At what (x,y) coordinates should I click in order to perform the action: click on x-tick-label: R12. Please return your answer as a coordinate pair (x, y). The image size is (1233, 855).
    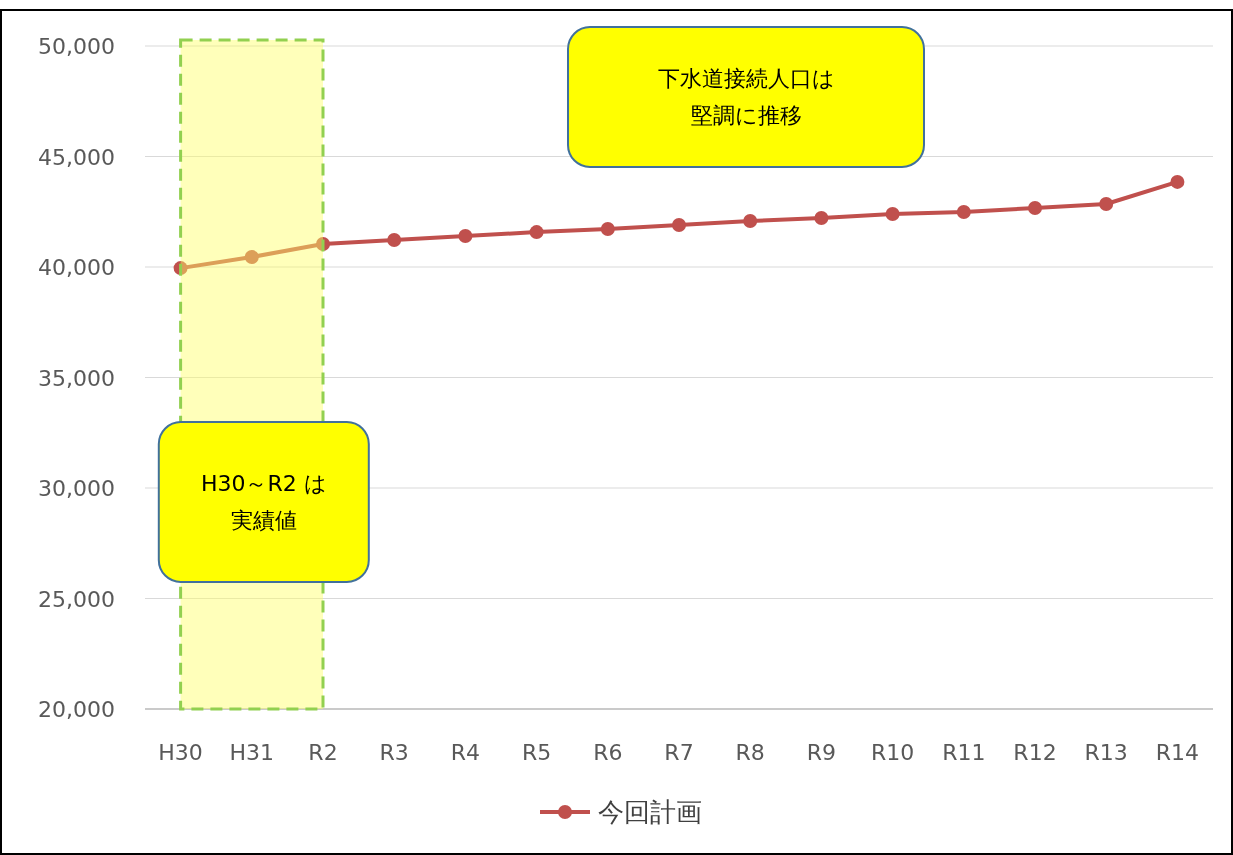
    Looking at the image, I should click on (1035, 752).